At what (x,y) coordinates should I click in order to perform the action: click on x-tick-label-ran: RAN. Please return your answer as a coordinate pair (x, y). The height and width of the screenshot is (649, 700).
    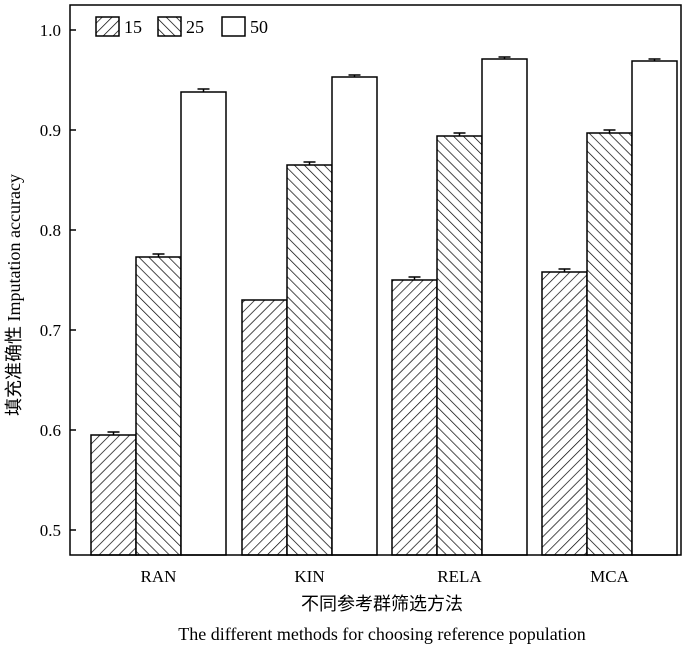
    Looking at the image, I should click on (159, 576).